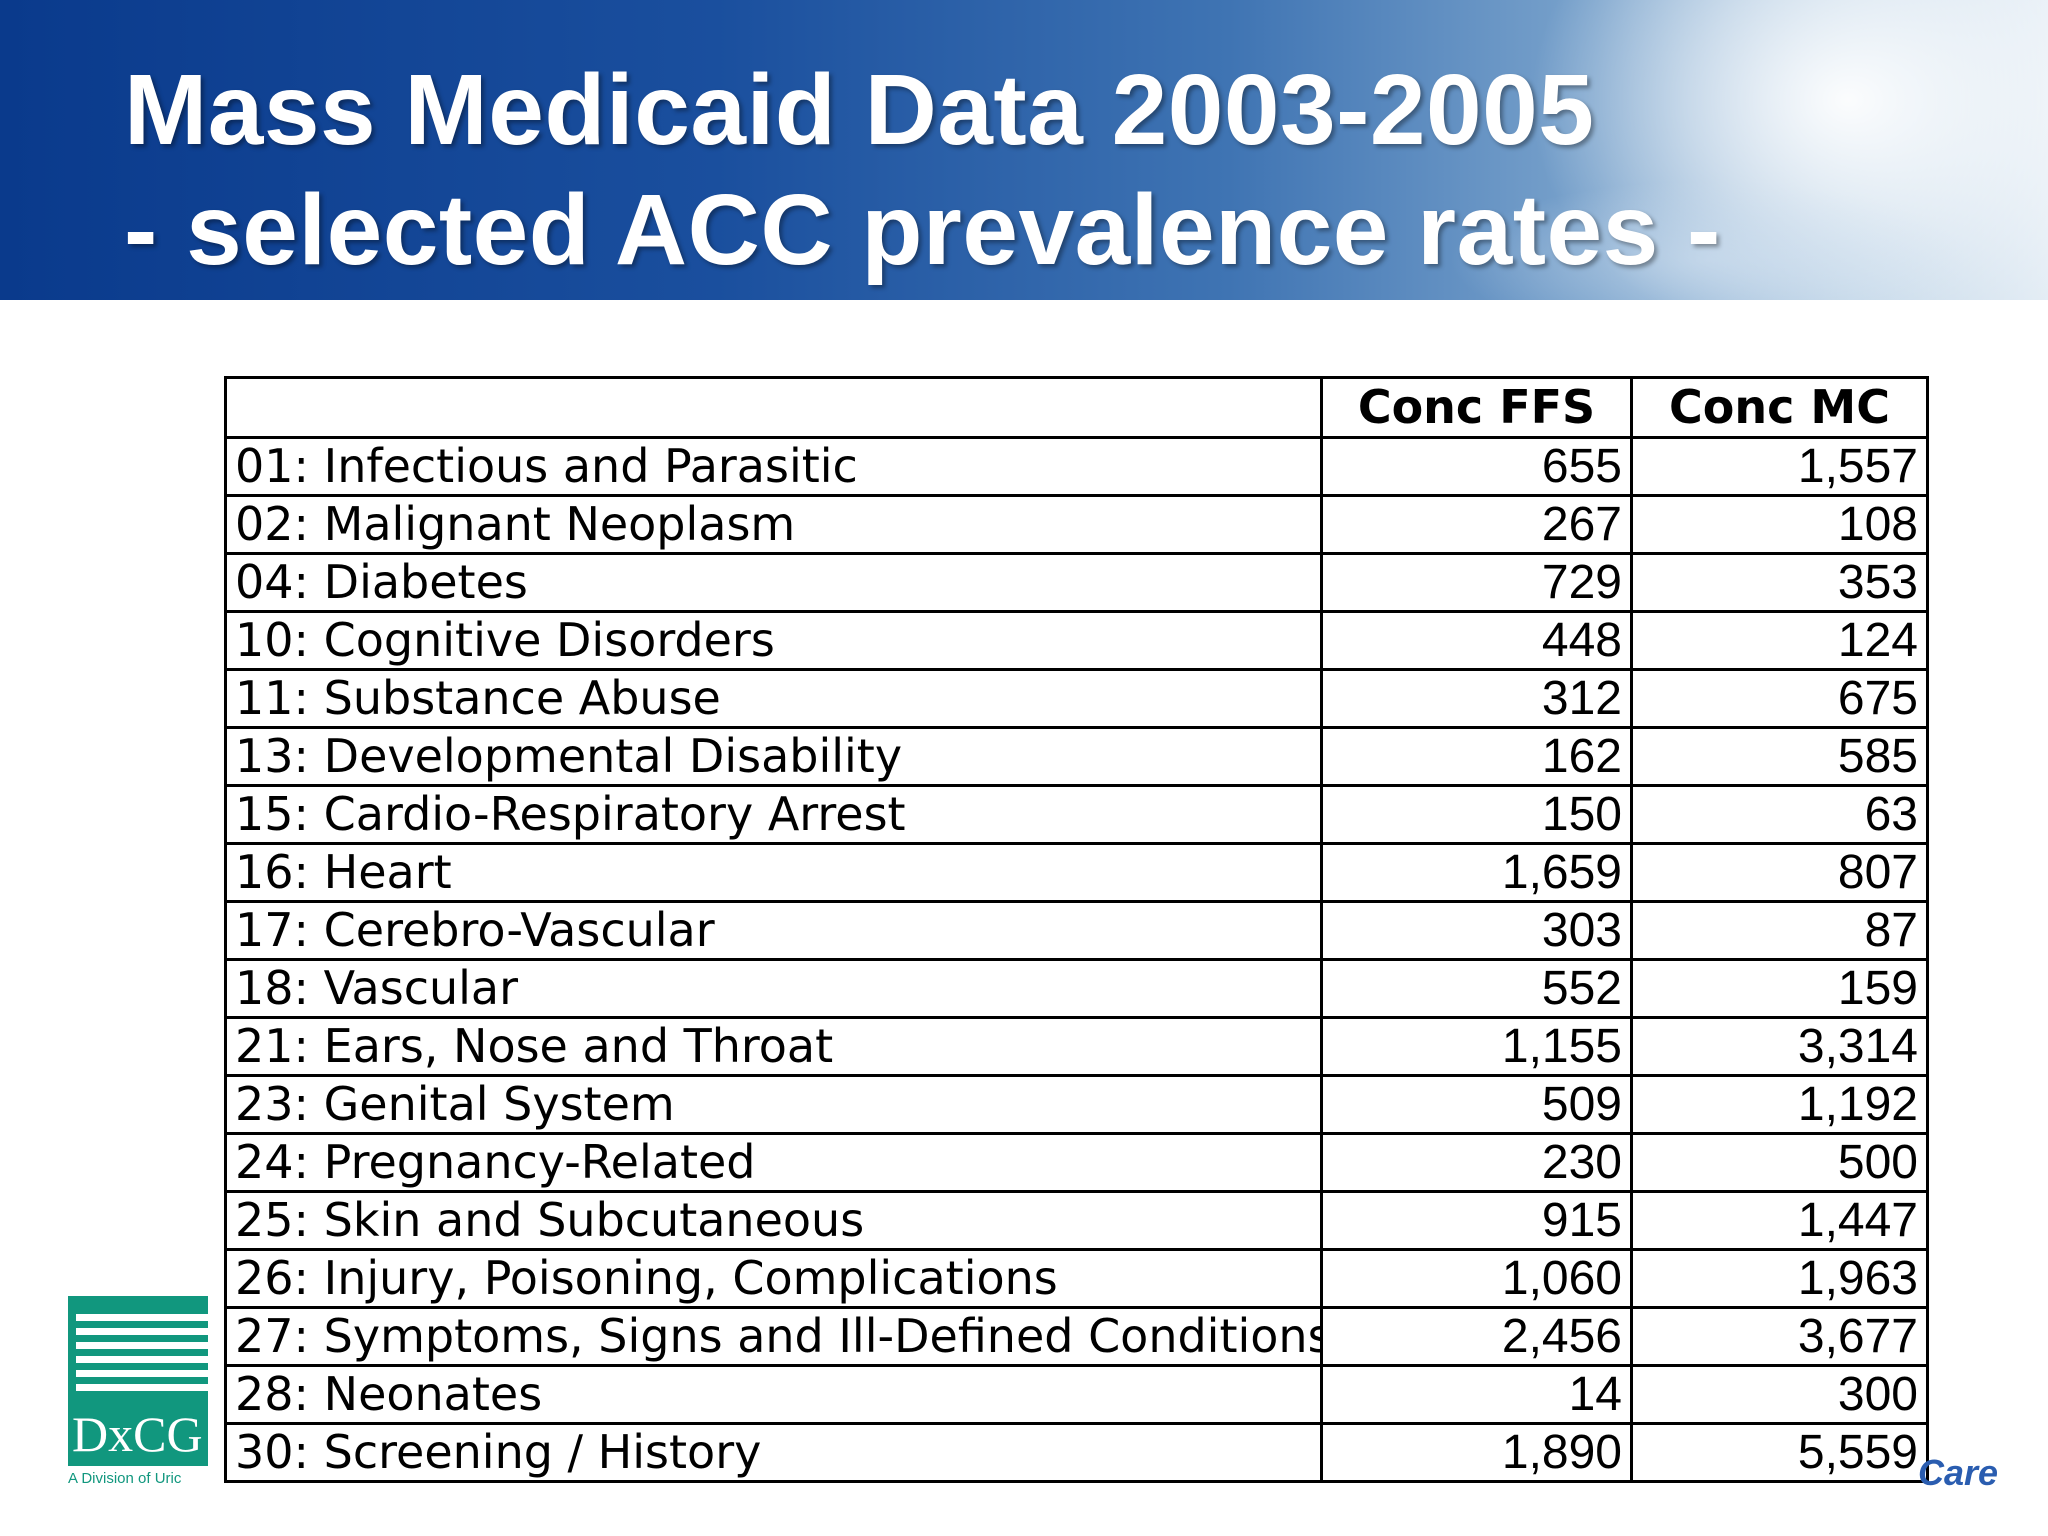 This screenshot has width=2048, height=1536. I want to click on table-row: 25: Skin and Subcutaneous 915 1,447, so click(1076, 1220).